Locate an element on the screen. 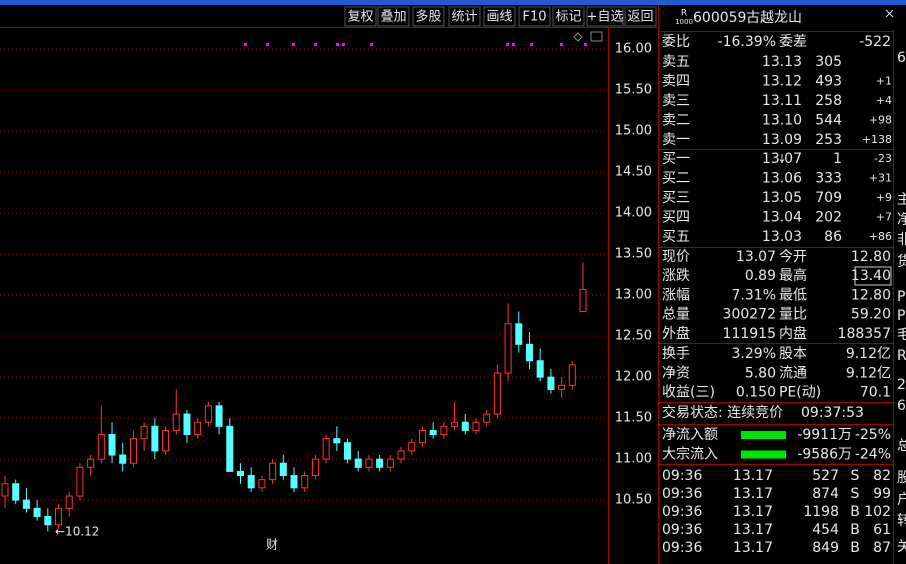 This screenshot has width=906, height=564. edge-text: 股 is located at coordinates (901, 478).